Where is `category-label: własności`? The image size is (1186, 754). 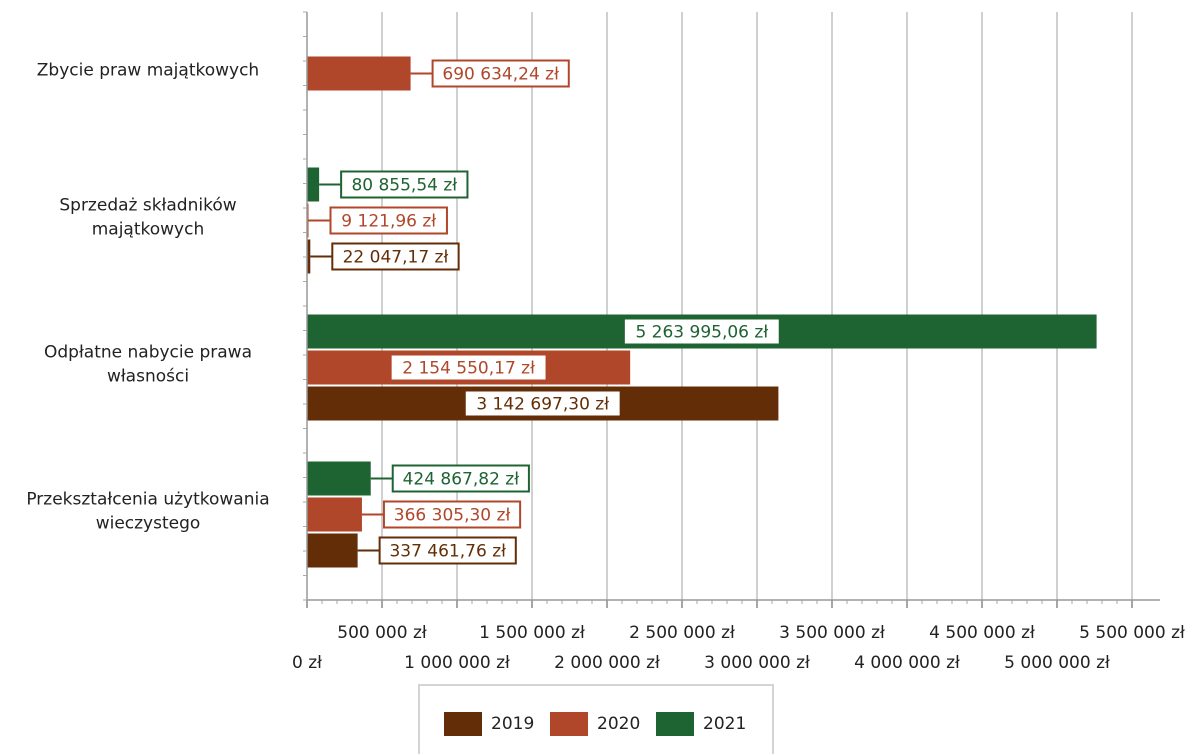 category-label: własności is located at coordinates (148, 377).